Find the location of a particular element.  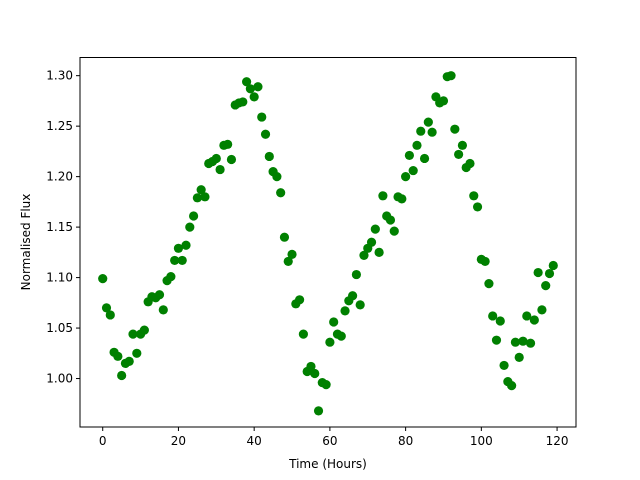

x-tick-label: 0 is located at coordinates (103, 441).